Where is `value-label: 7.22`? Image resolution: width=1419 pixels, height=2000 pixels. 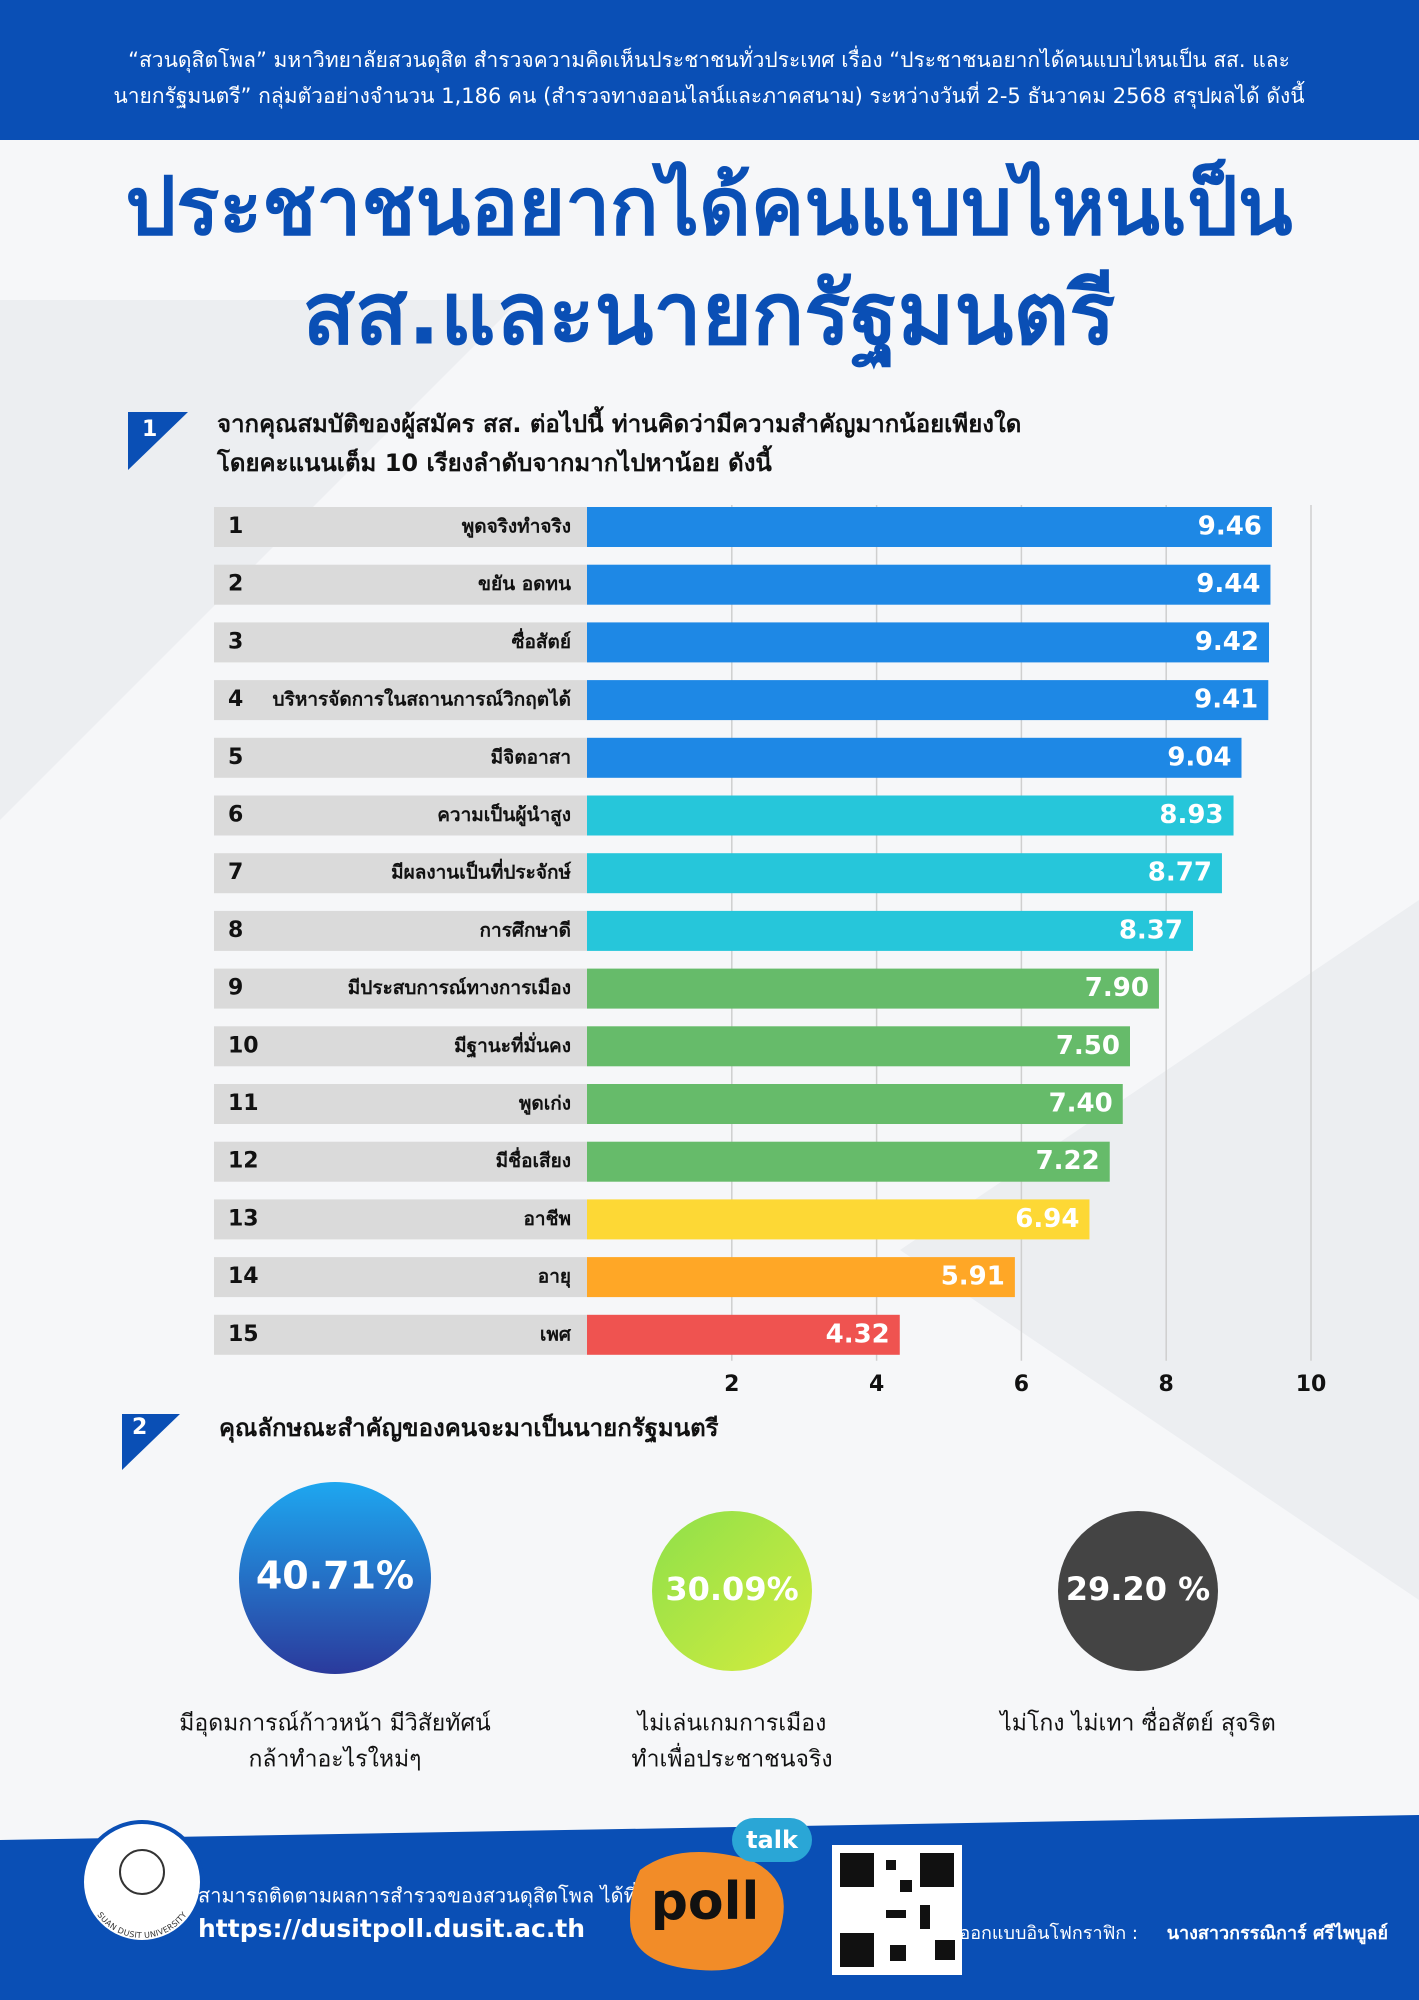 value-label: 7.22 is located at coordinates (1068, 1161).